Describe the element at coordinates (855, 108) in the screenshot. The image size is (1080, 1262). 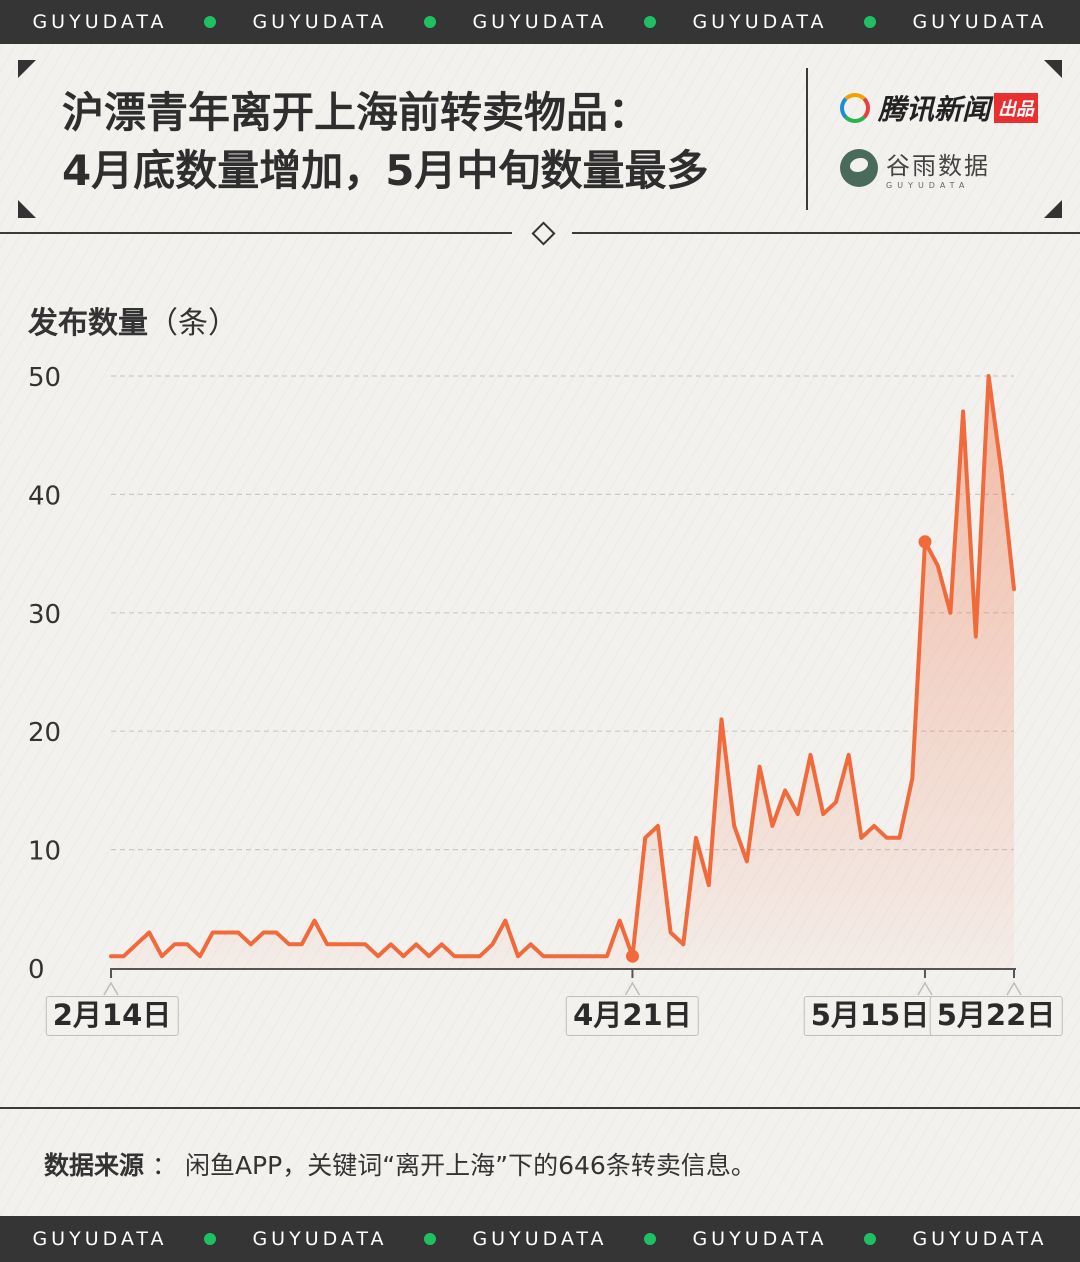
I see `tencent-news-logo-icon` at that location.